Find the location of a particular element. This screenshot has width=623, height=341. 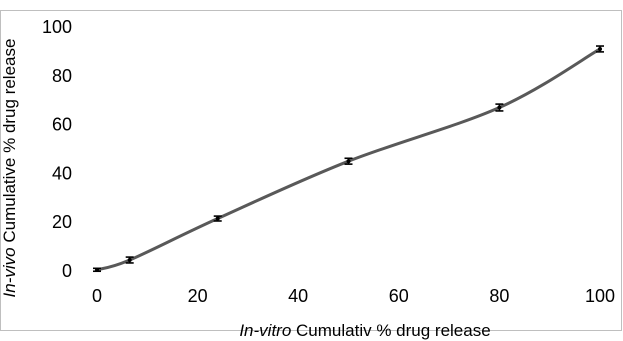

y-tick-label: 80 is located at coordinates (62, 76).